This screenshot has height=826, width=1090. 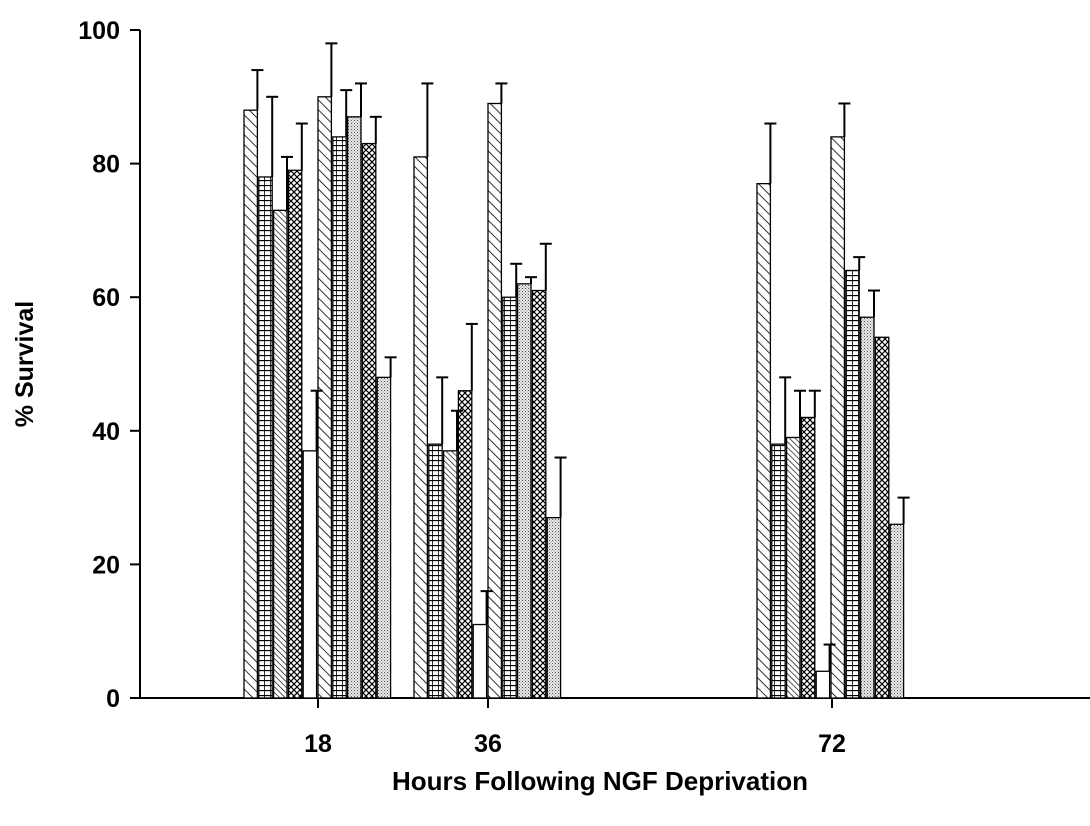 I want to click on y-tick-label: 0, so click(x=113, y=699).